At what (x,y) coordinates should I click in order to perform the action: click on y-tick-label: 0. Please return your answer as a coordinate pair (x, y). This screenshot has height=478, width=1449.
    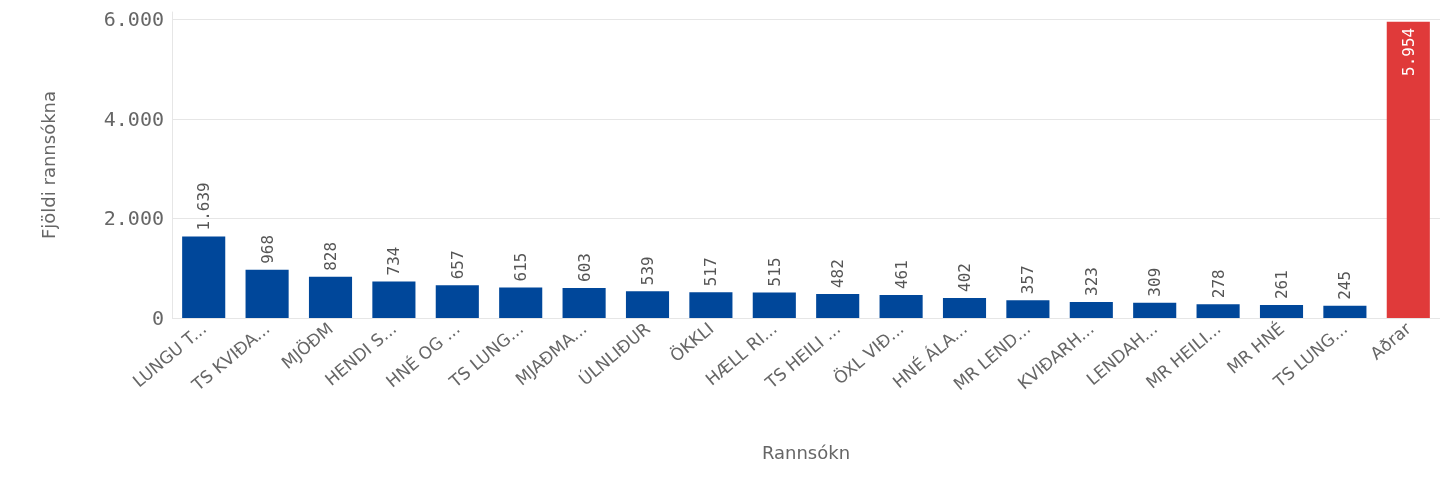
    Looking at the image, I should click on (157, 318).